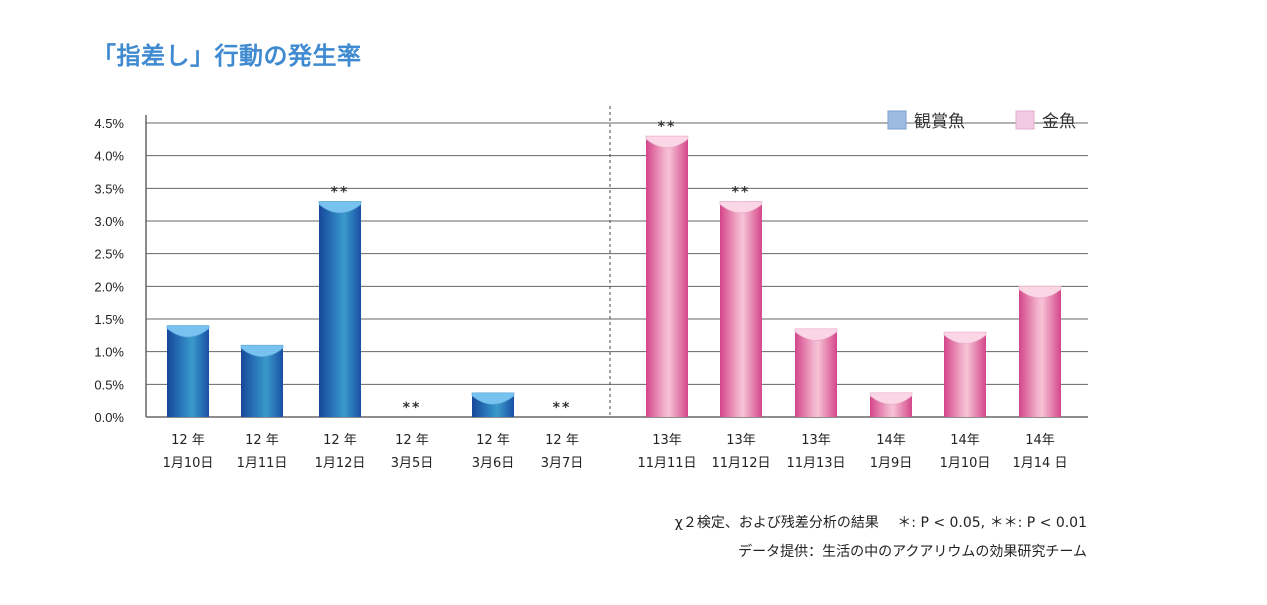 Image resolution: width=1267 pixels, height=605 pixels. What do you see at coordinates (109, 156) in the screenshot?
I see `y-tick-label: 4.0%` at bounding box center [109, 156].